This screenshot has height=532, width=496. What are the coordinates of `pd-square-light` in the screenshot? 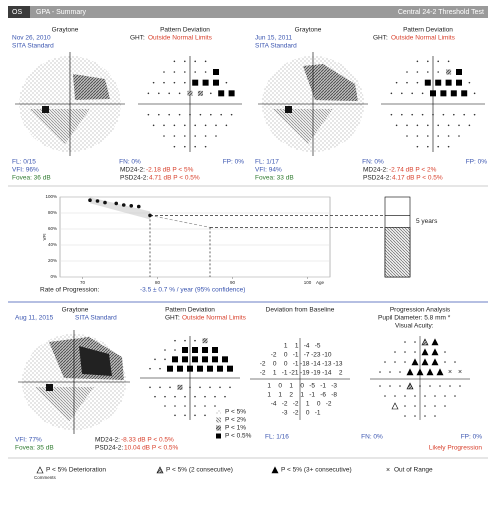 It's located at (205, 341).